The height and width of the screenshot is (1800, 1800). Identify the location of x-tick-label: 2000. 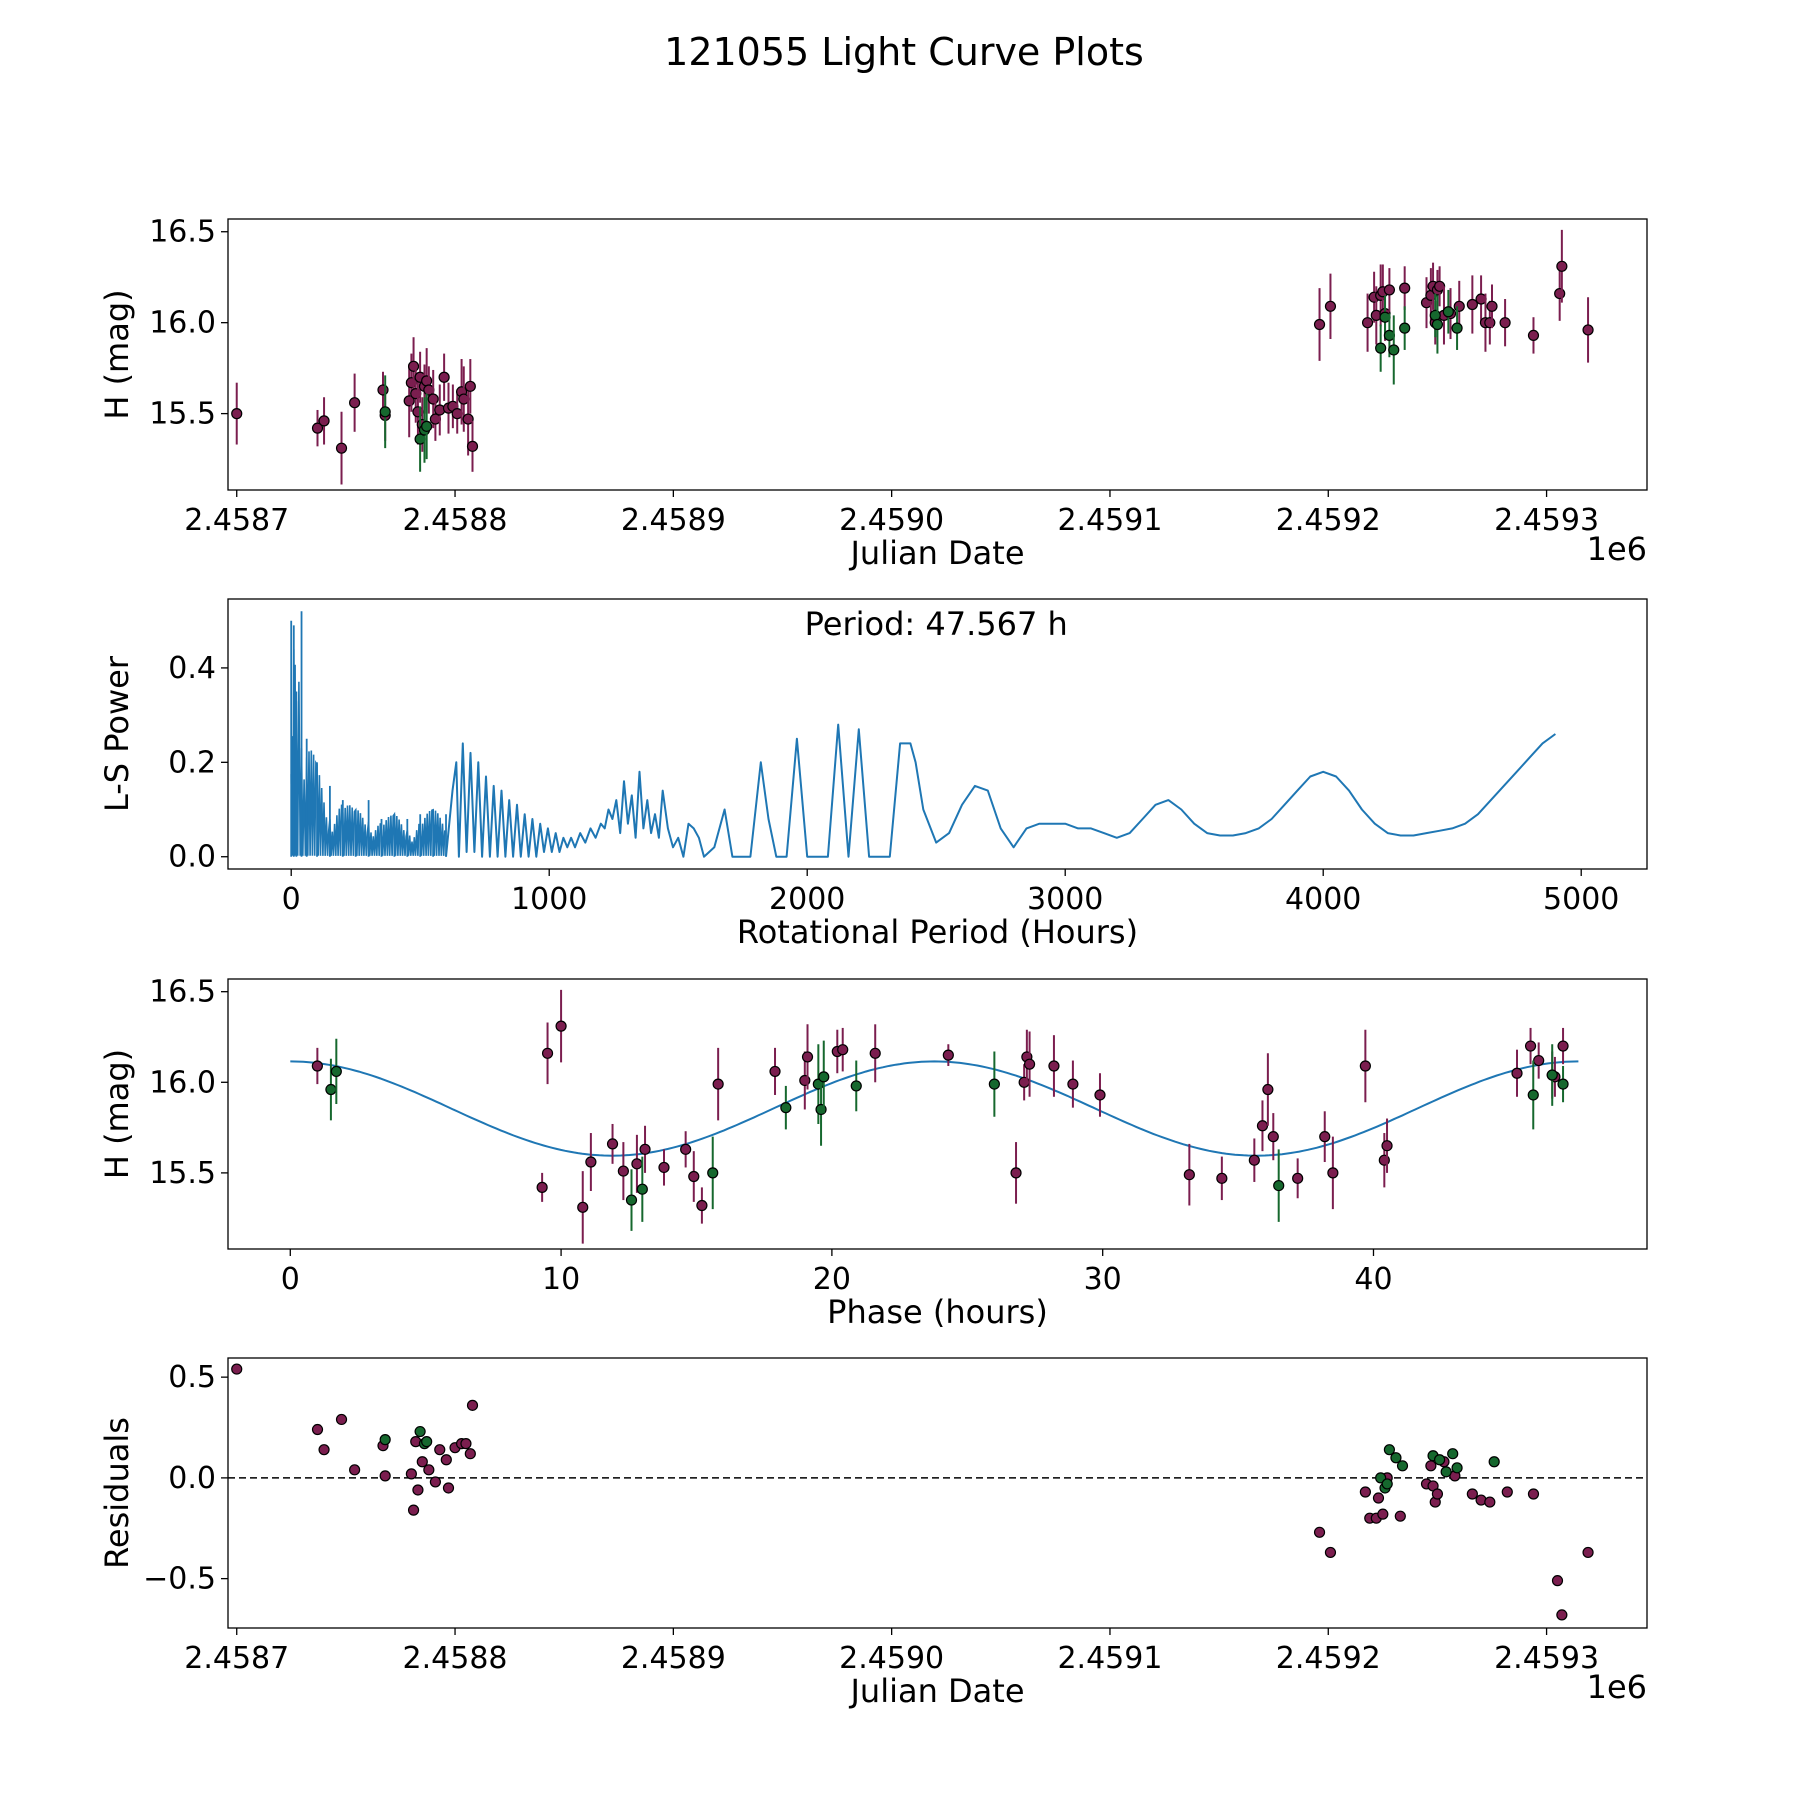
(807, 899).